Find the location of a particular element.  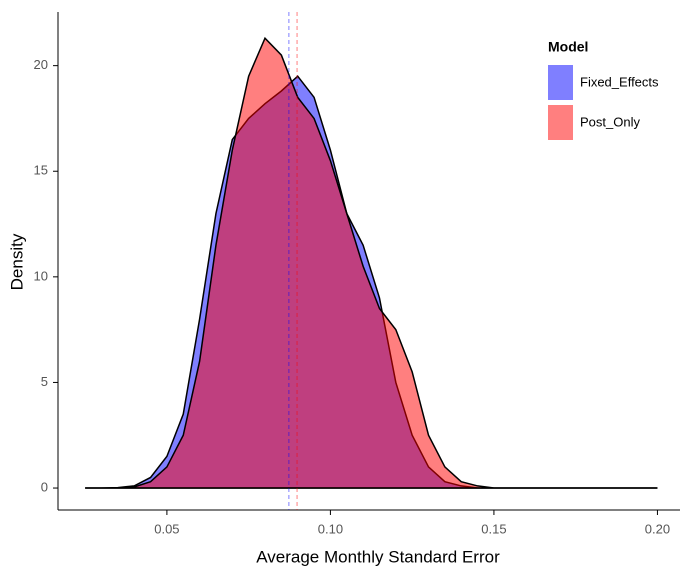

x-axis-title: Average Monthly Standard Error is located at coordinates (378, 556).